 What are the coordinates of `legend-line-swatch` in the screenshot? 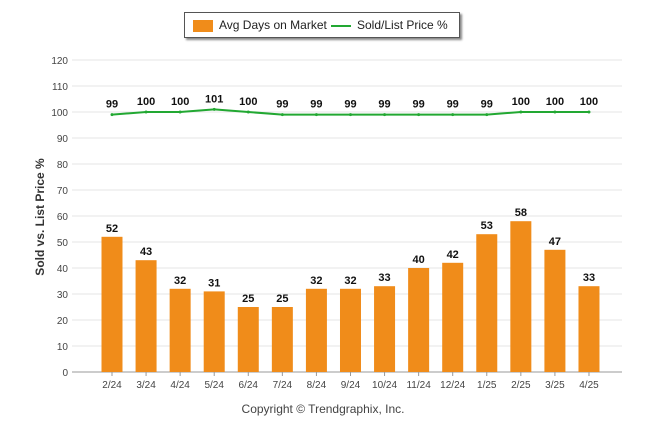 It's located at (341, 26).